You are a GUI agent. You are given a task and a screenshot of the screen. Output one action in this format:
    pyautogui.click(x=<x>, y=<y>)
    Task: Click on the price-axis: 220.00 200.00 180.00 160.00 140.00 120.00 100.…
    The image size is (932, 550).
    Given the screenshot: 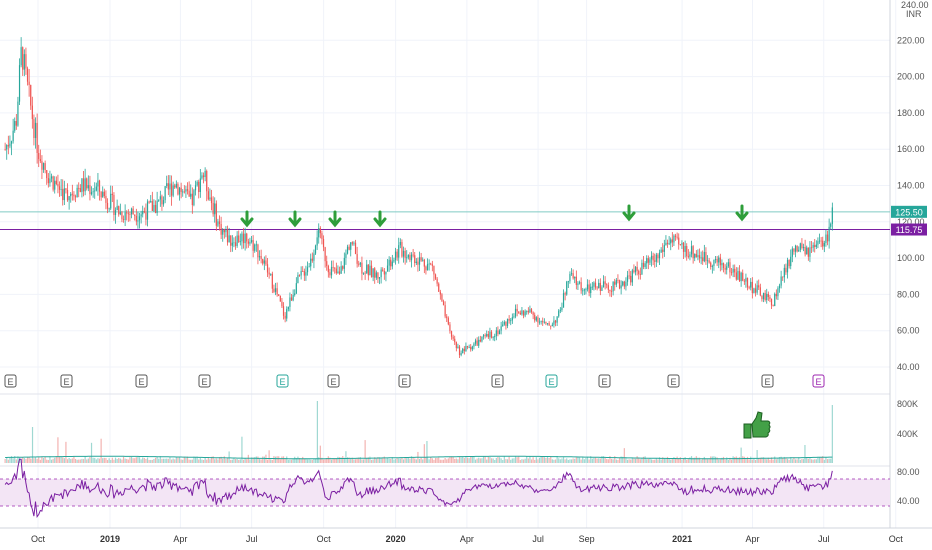 What is the action you would take?
    pyautogui.click(x=911, y=203)
    